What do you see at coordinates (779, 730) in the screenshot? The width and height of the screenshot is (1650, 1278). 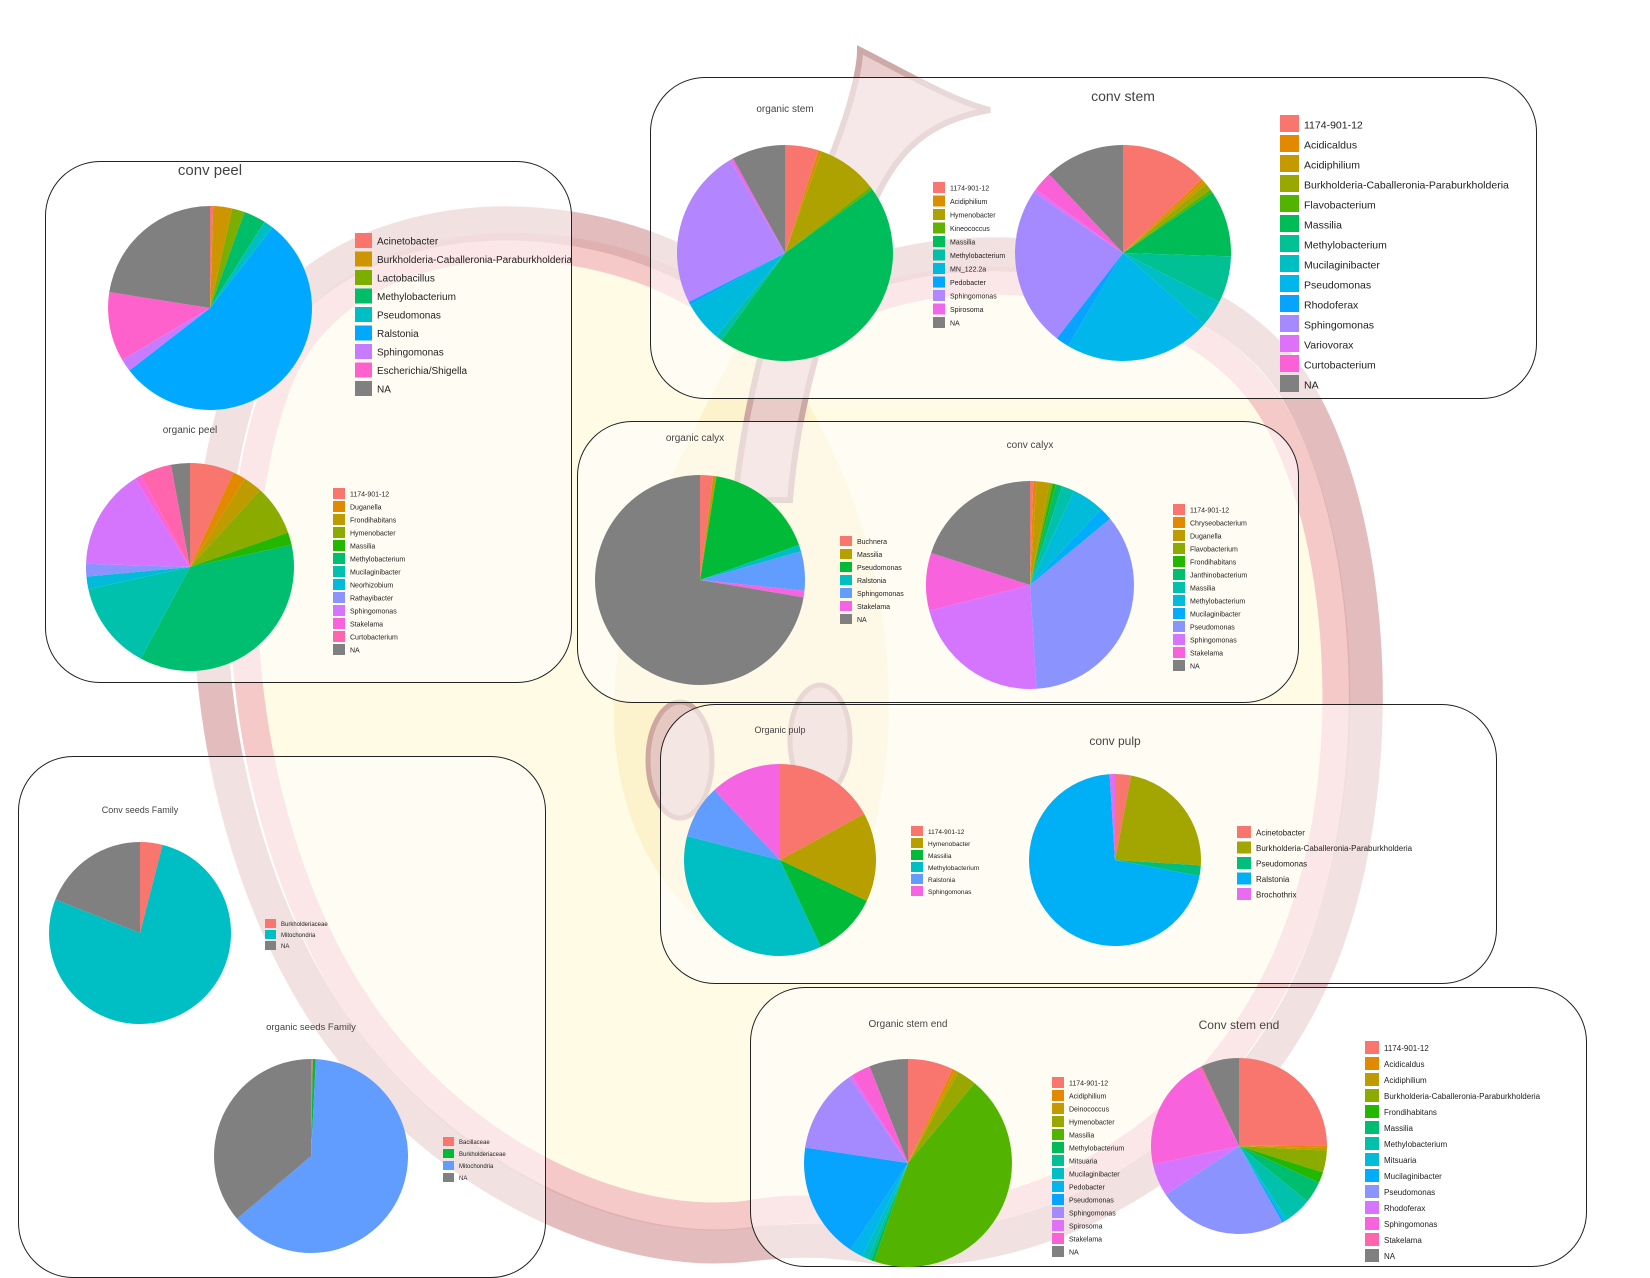 I see `chart-title: Organic pulp` at bounding box center [779, 730].